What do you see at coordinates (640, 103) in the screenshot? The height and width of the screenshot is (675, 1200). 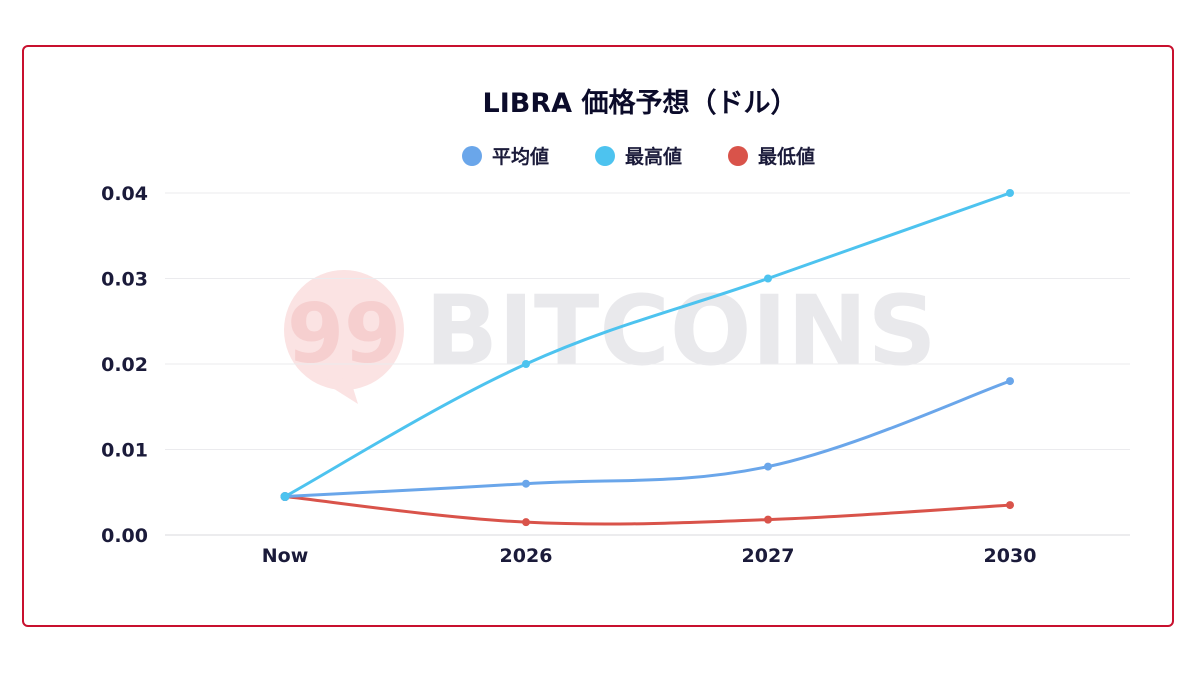 I see `chart-title: LIBRA 価格予想（ドル）` at bounding box center [640, 103].